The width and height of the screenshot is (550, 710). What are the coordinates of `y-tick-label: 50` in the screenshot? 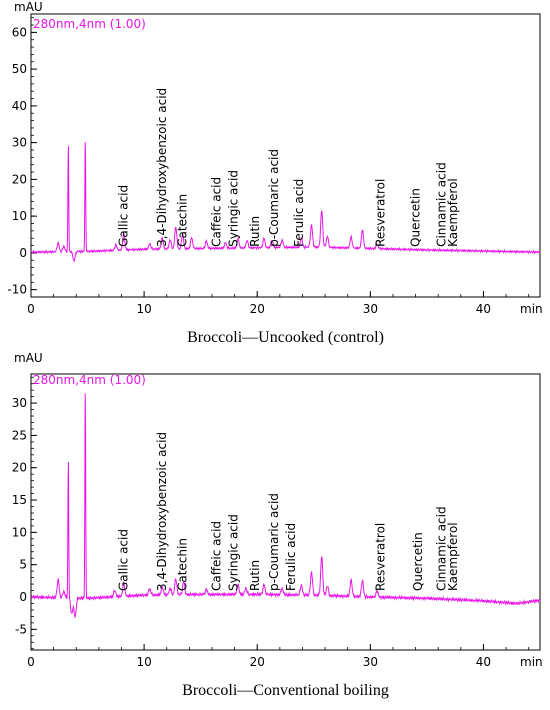 It's located at (19, 69).